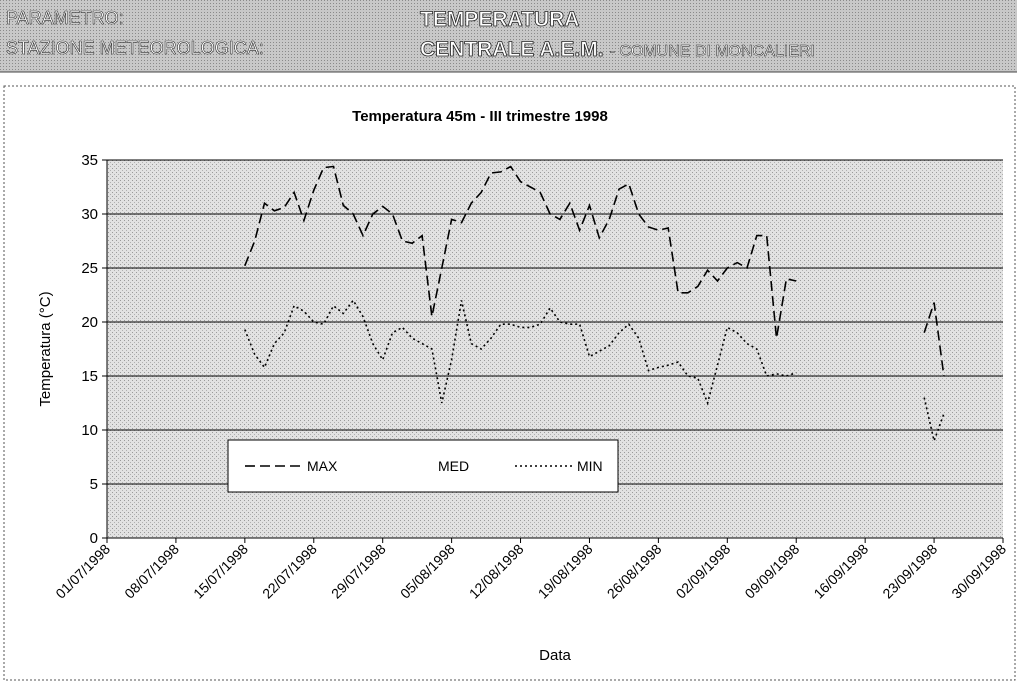  I want to click on x-tick-label: 30/09/1998, so click(978, 571).